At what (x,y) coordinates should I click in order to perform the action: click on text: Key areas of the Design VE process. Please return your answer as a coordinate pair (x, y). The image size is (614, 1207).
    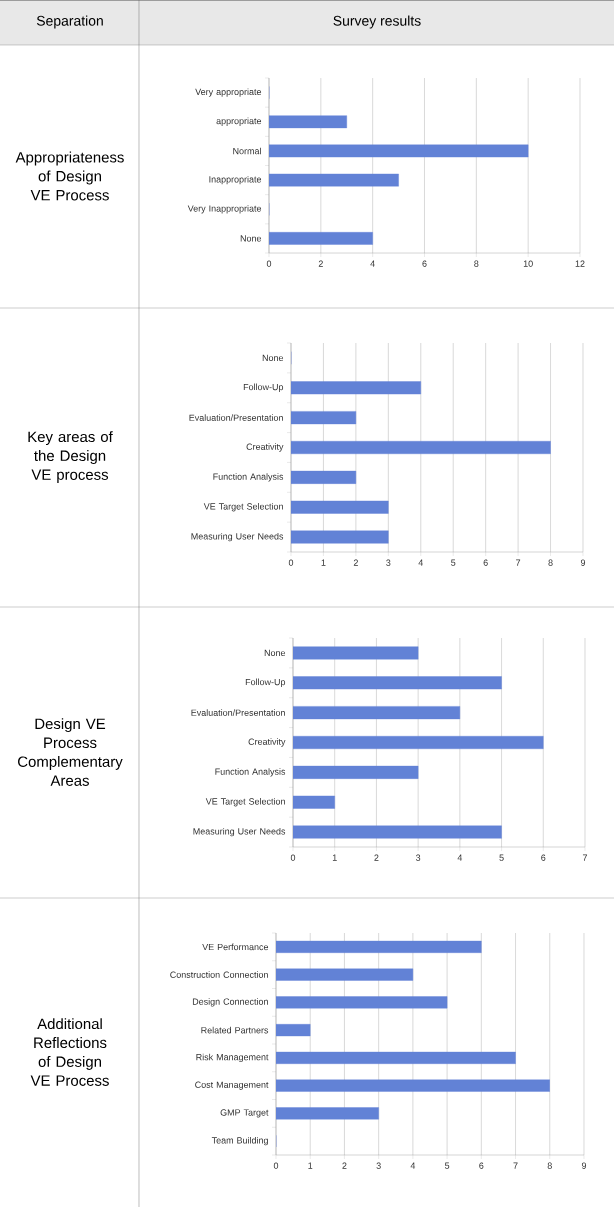
    Looking at the image, I should click on (70, 457).